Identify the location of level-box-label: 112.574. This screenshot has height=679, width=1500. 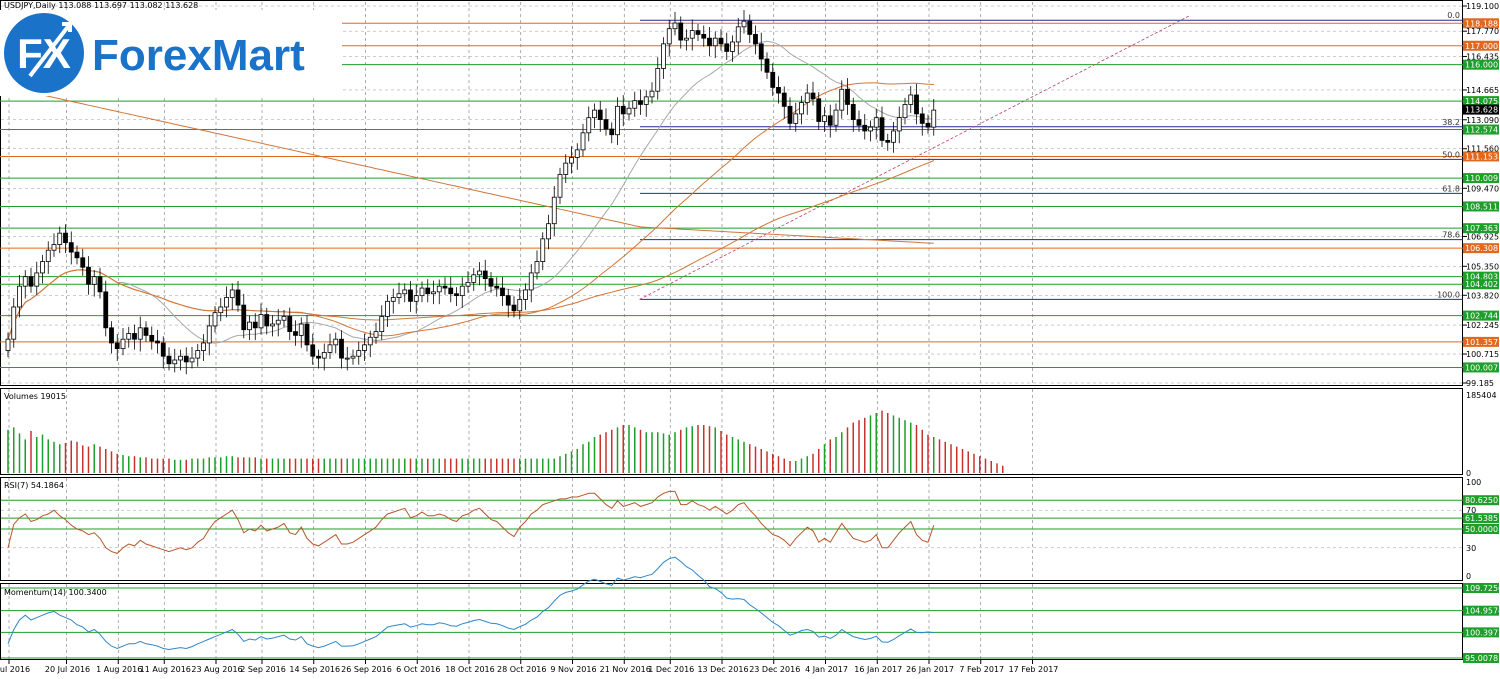
(1481, 130).